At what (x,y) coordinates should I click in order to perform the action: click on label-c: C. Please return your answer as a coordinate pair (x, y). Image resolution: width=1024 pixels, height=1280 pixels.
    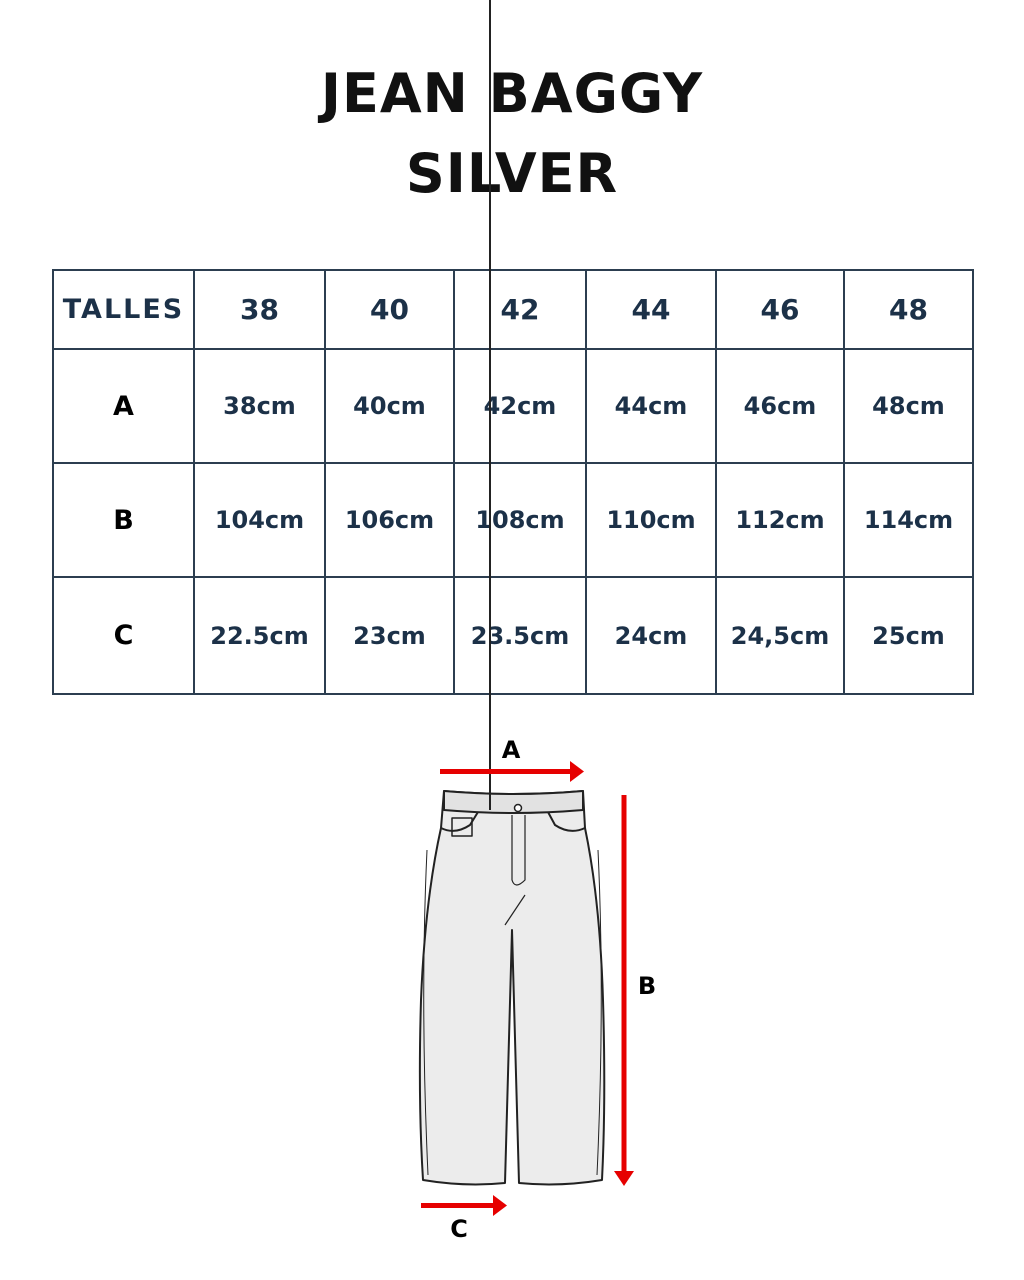
    Looking at the image, I should click on (459, 1229).